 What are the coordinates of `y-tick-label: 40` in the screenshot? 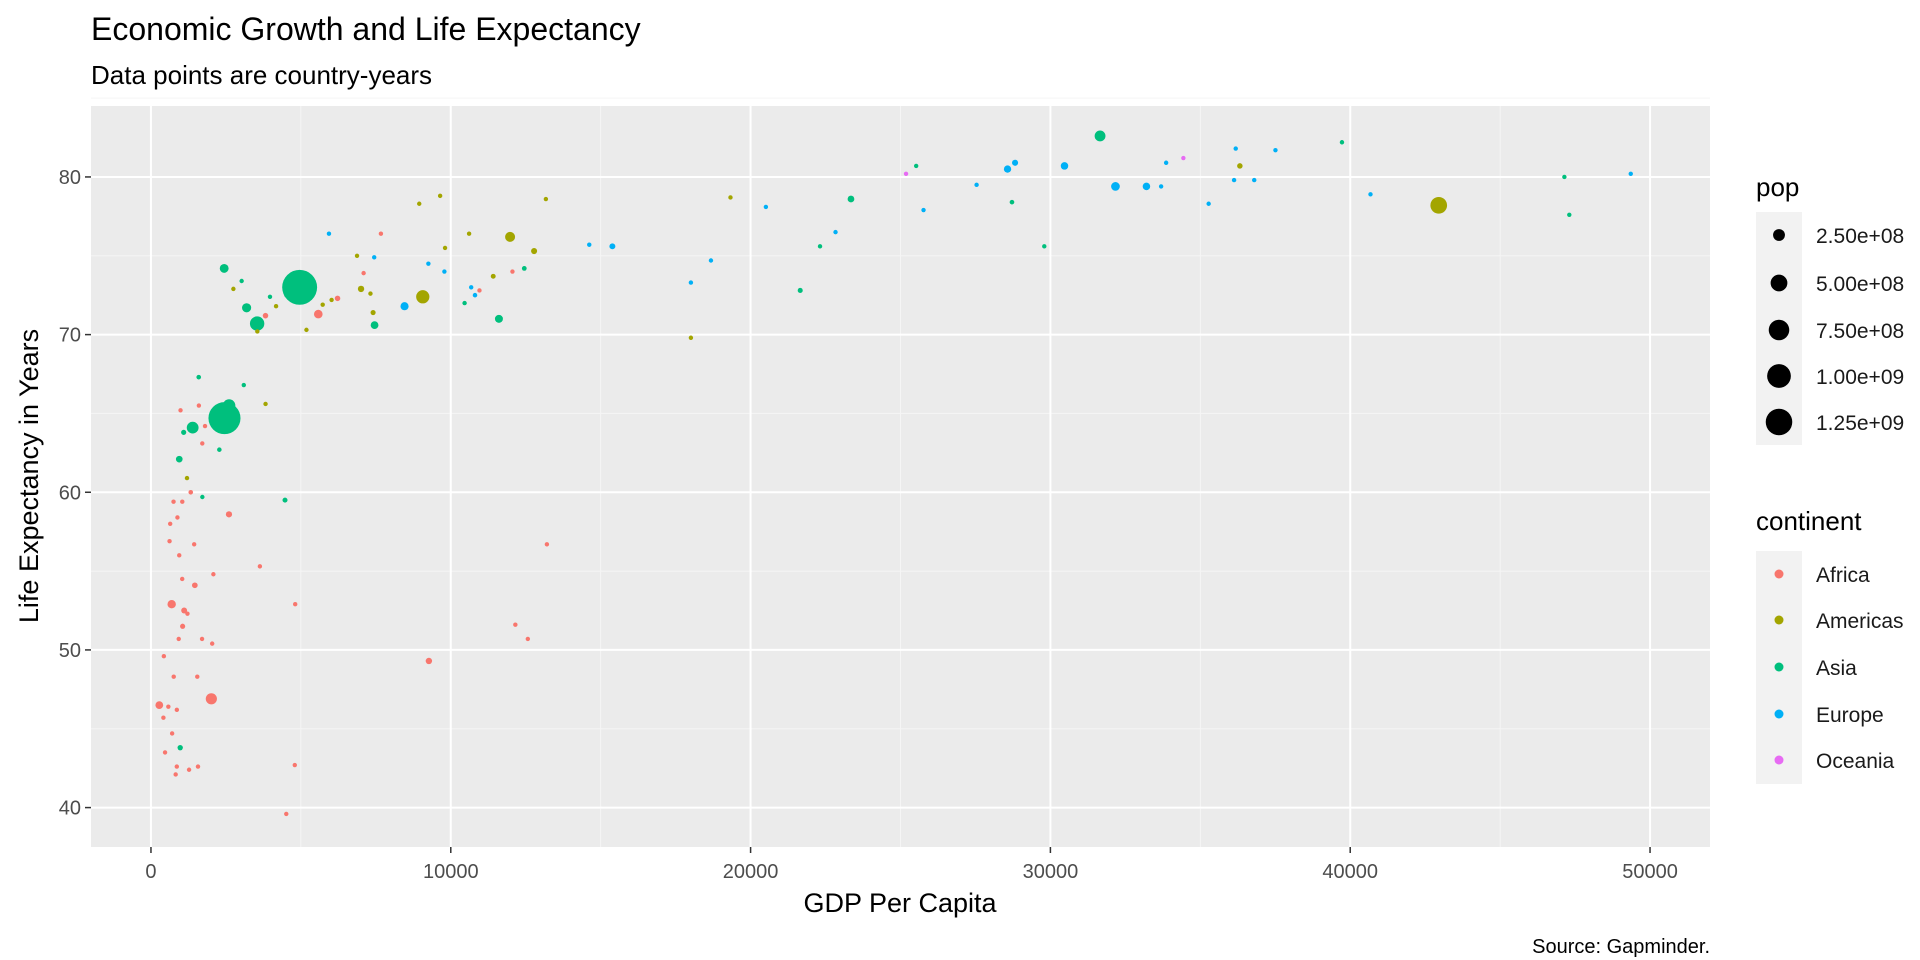 It's located at (70, 809).